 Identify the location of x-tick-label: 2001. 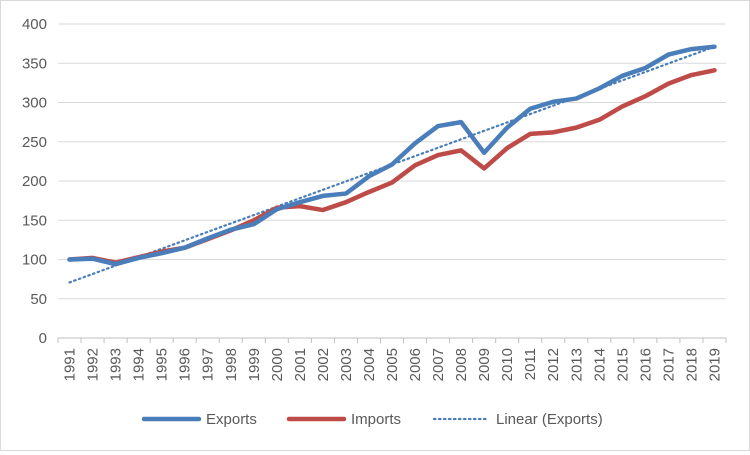
(300, 364).